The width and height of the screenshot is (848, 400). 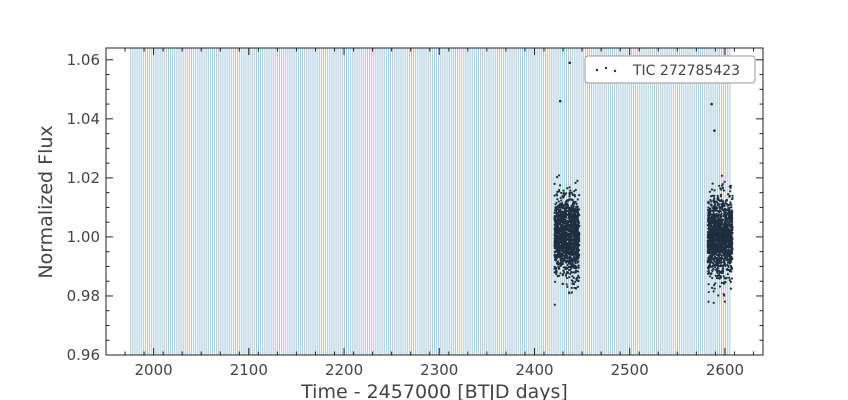 I want to click on x-tick-label: 2000, so click(x=154, y=370).